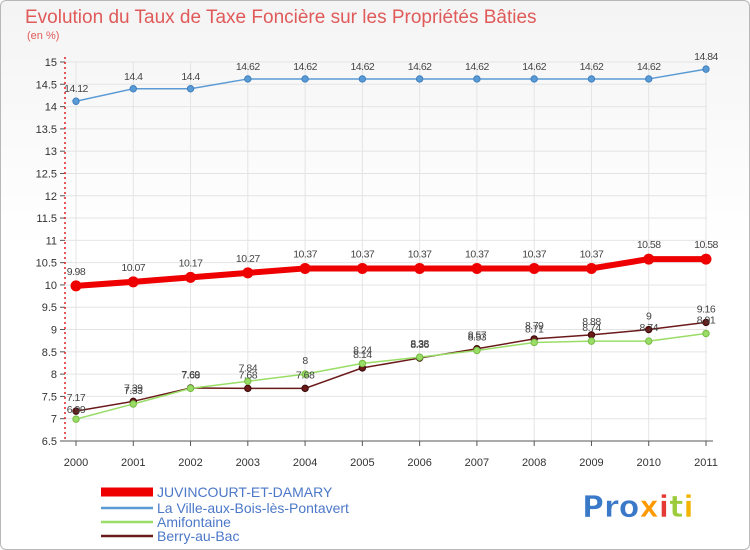  Describe the element at coordinates (245, 492) in the screenshot. I see `legend-label: JUVINCOURT-ET-DAMARY` at that location.